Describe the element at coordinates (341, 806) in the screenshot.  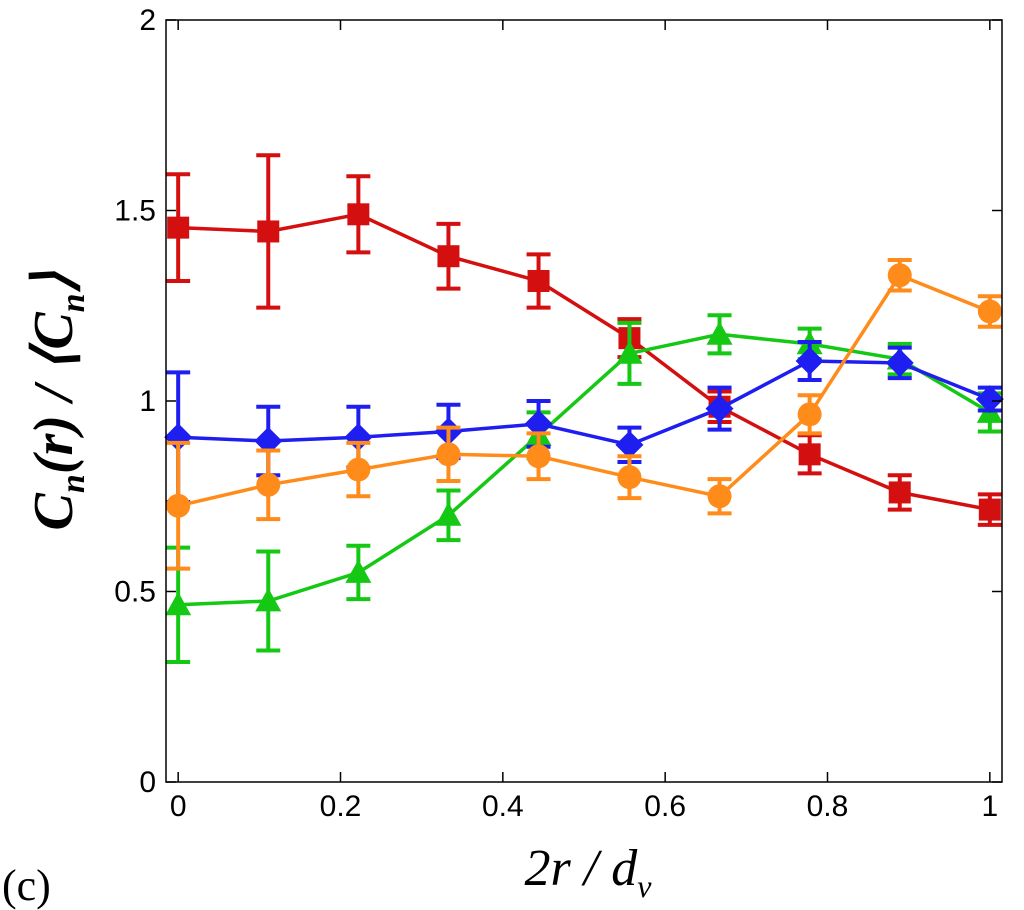
I see `x-tick-label: 0.2` at that location.